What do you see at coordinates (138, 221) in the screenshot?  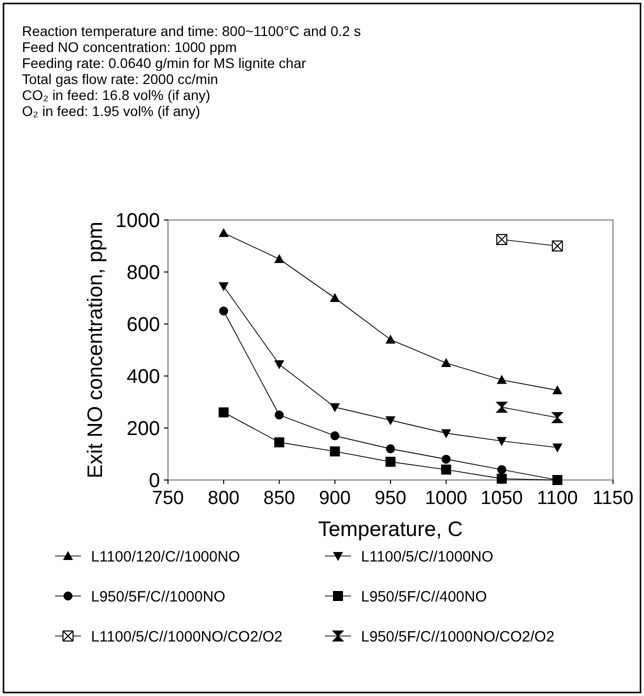 I see `y-tick-label: 1000` at bounding box center [138, 221].